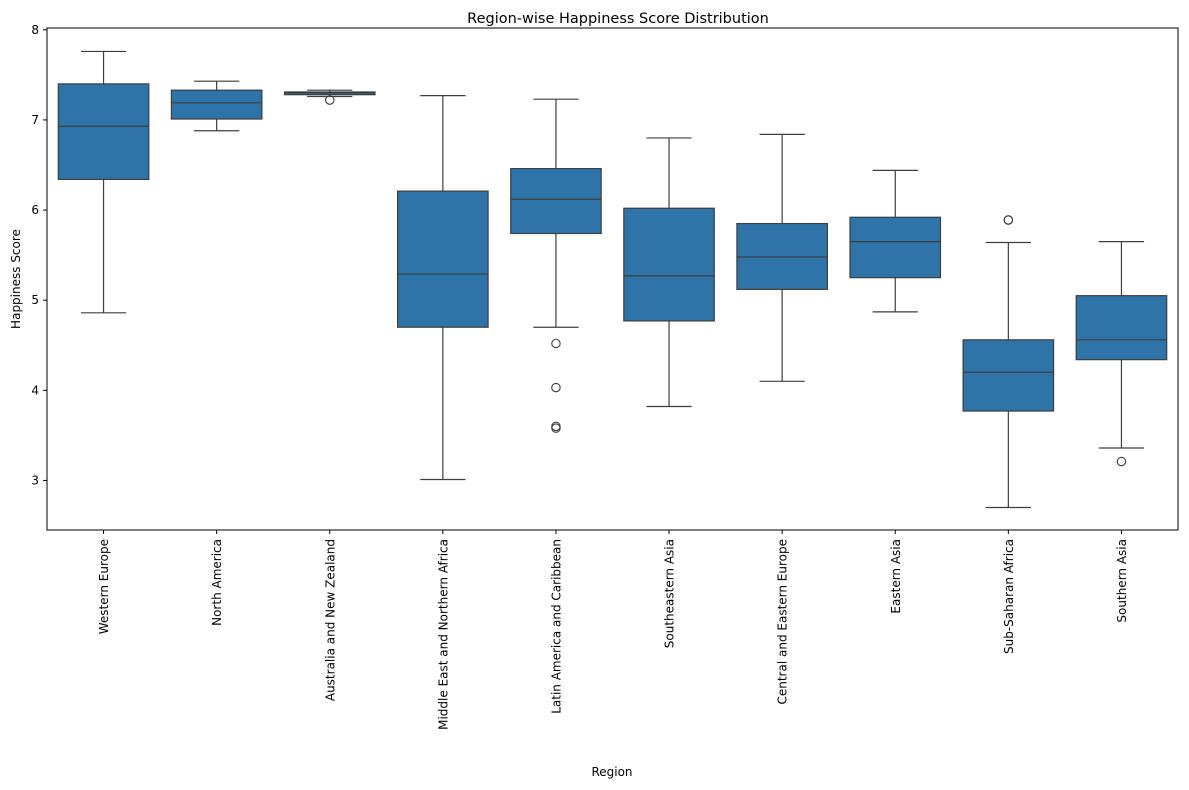 This screenshot has width=1189, height=790. What do you see at coordinates (443, 634) in the screenshot?
I see `x-tick-label: Middle East and Northern Africa` at bounding box center [443, 634].